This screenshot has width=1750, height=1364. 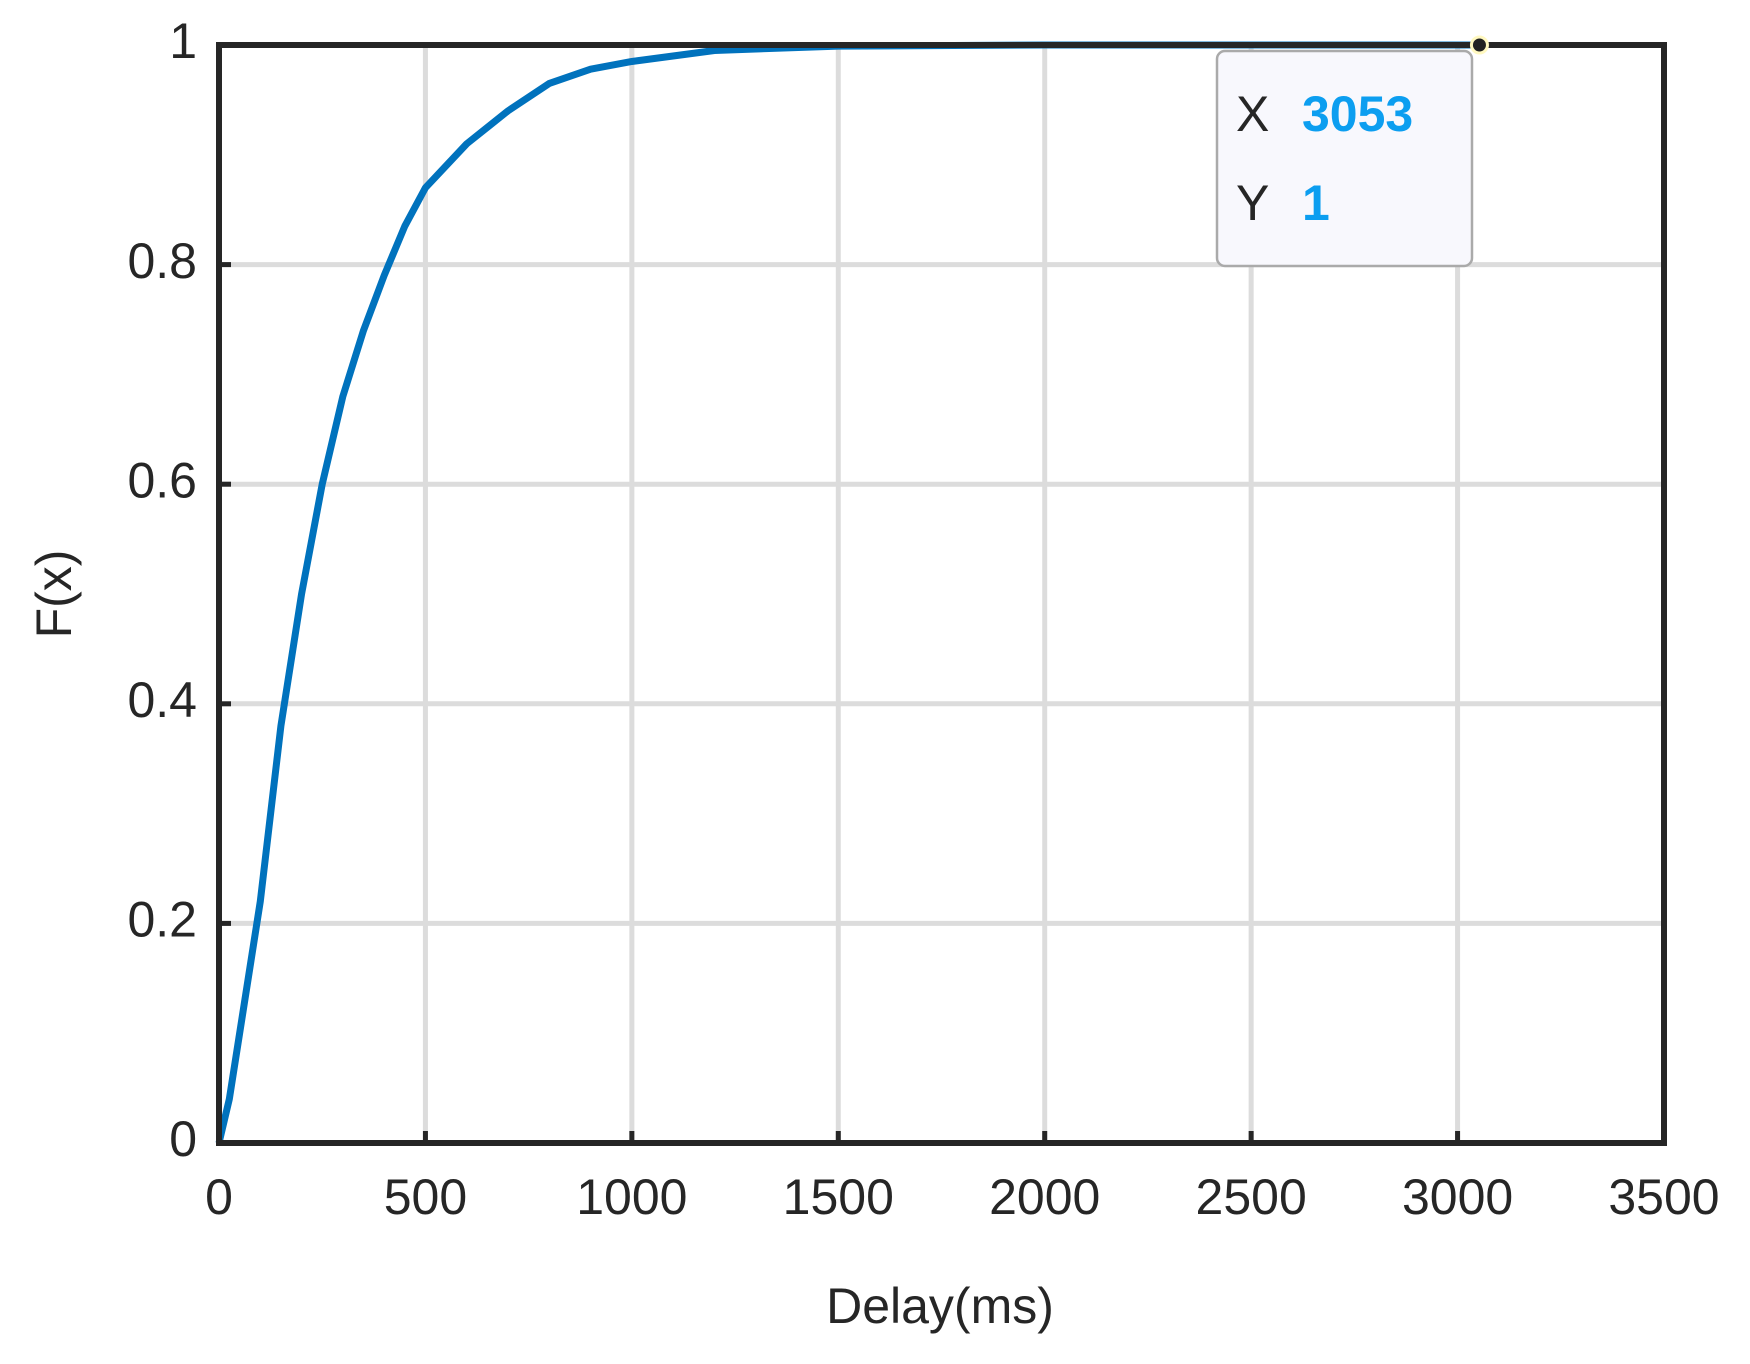 I want to click on y-tick-label: 0.8, so click(x=162, y=261).